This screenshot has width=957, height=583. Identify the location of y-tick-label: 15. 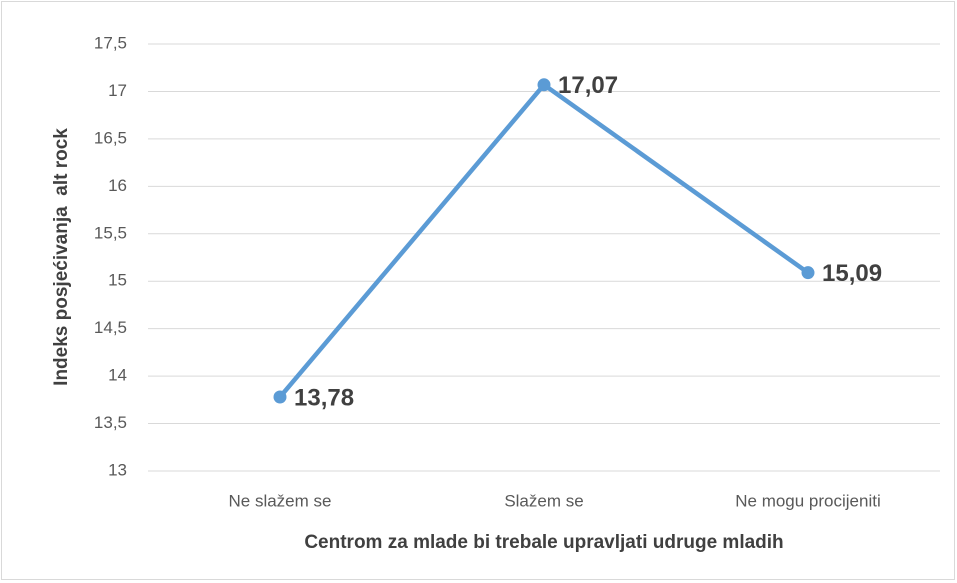
(117, 280).